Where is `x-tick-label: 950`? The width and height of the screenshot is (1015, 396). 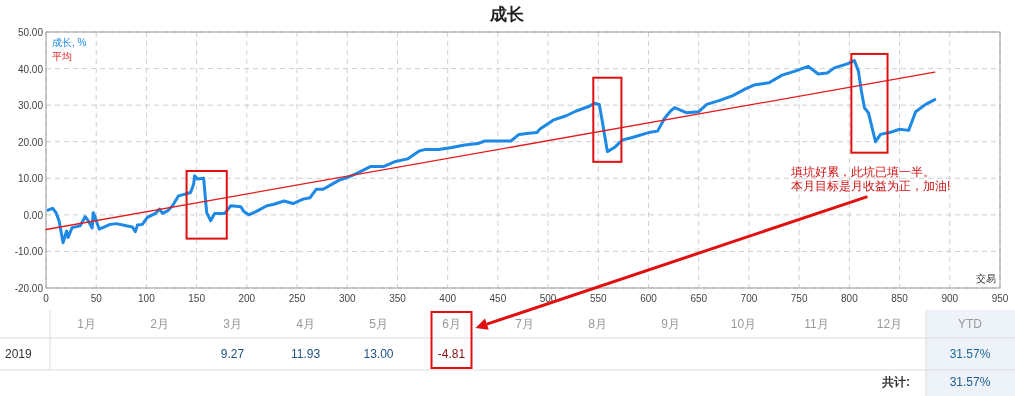 x-tick-label: 950 is located at coordinates (1000, 298).